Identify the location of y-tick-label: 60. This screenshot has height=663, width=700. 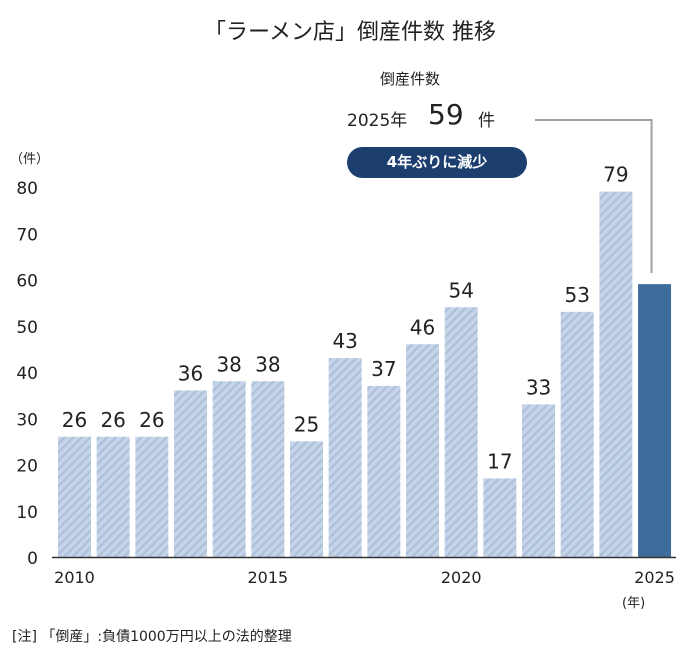
(27, 282).